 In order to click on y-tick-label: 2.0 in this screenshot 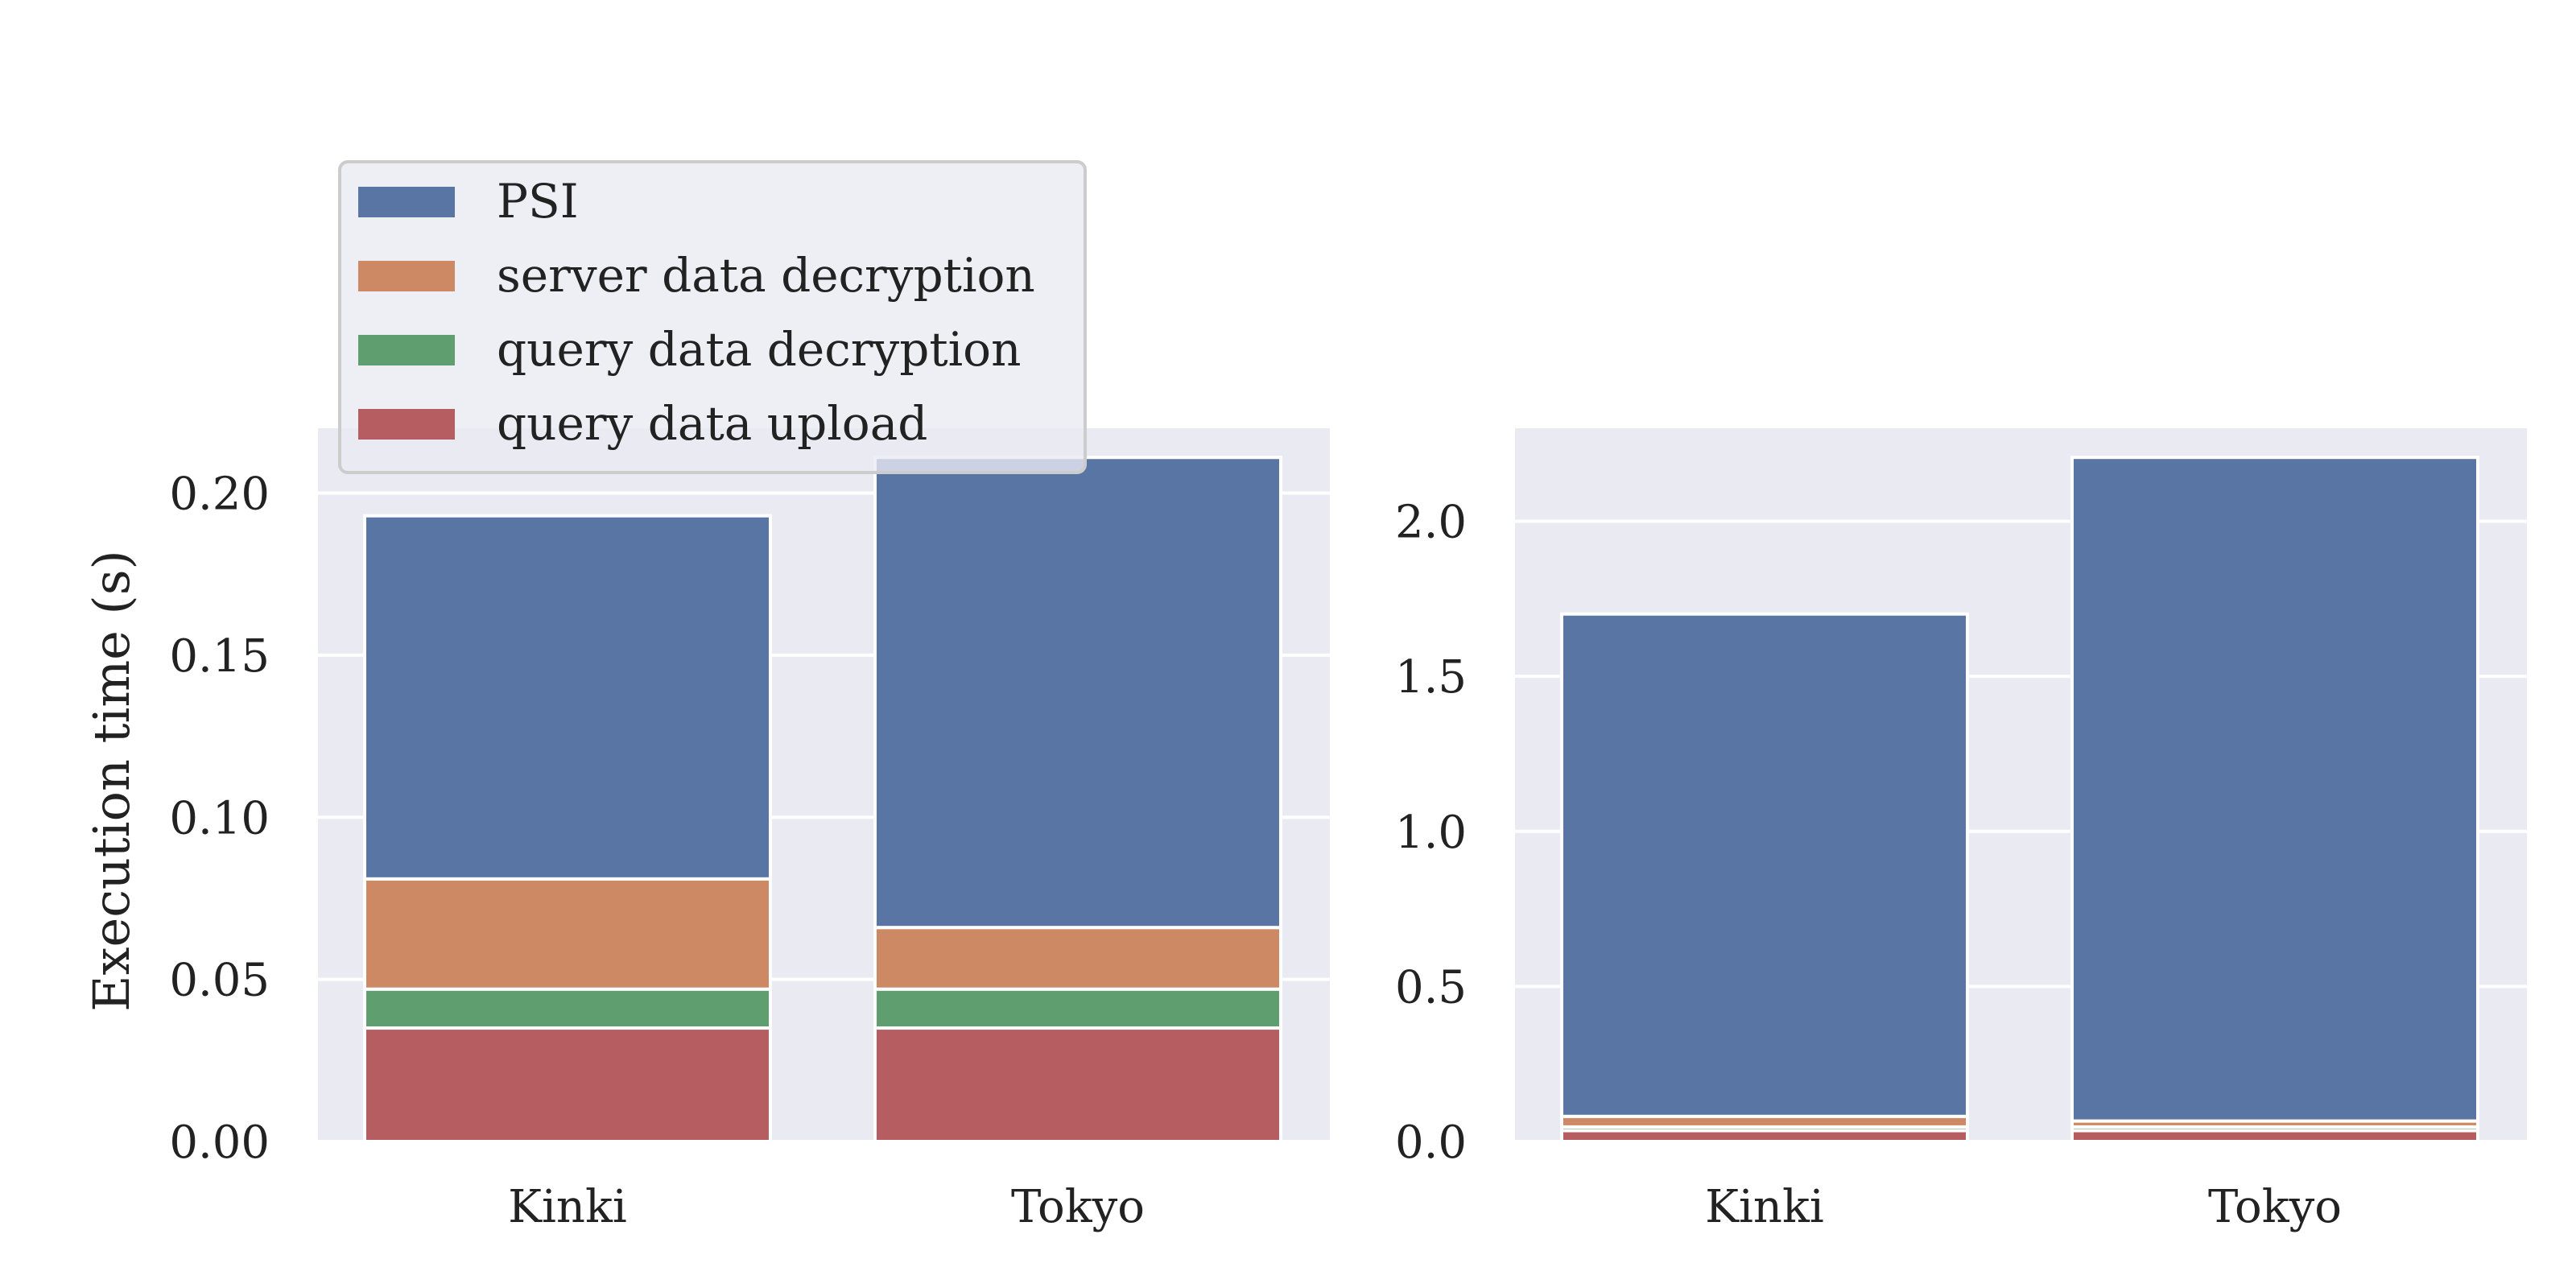, I will do `click(1431, 523)`.